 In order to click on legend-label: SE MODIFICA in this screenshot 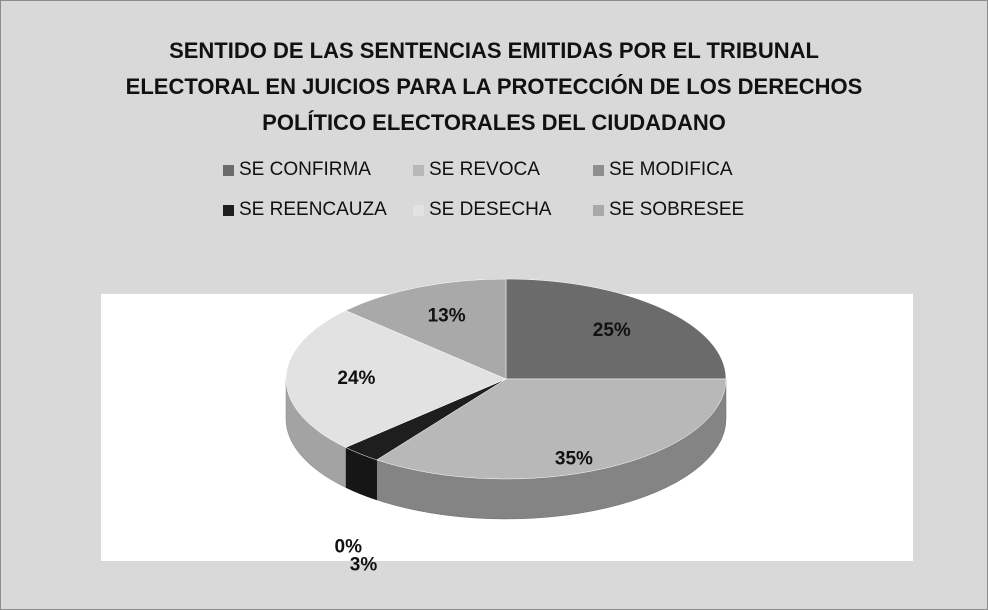, I will do `click(671, 169)`.